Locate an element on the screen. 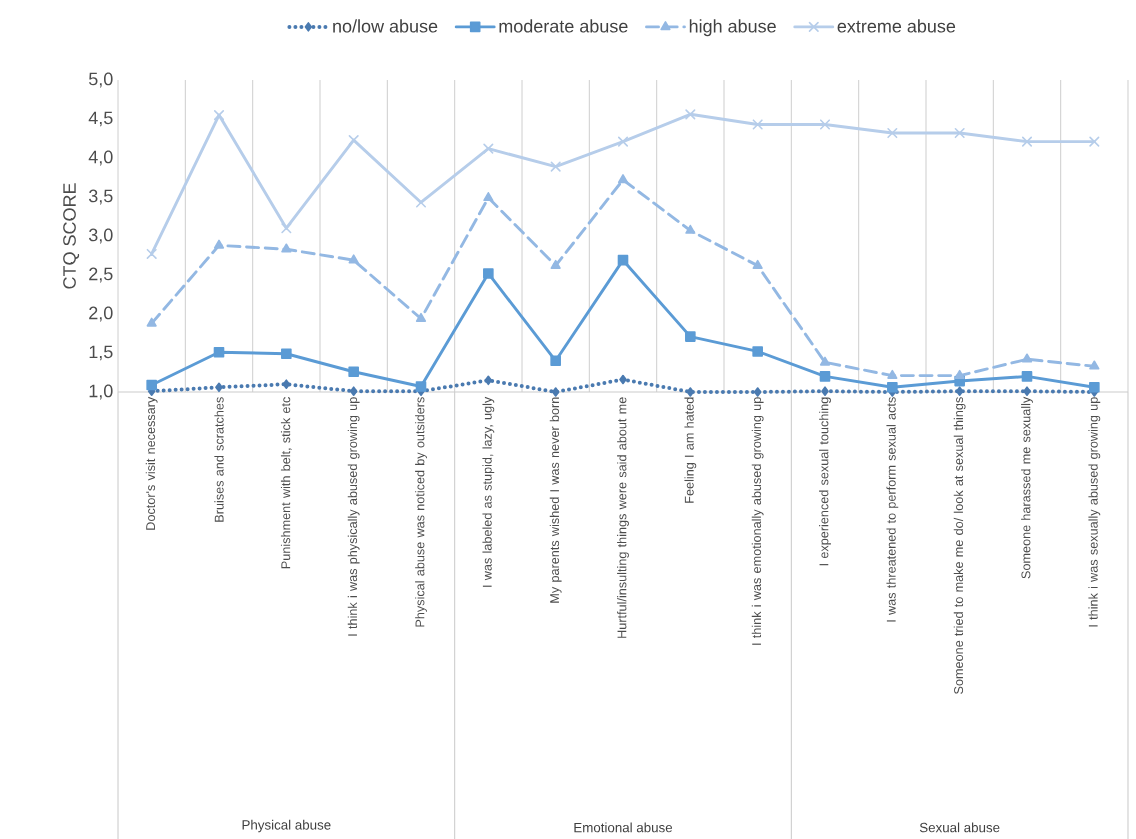 The height and width of the screenshot is (839, 1136). x-tick-label: Punishment with belt, stick etc is located at coordinates (286, 483).